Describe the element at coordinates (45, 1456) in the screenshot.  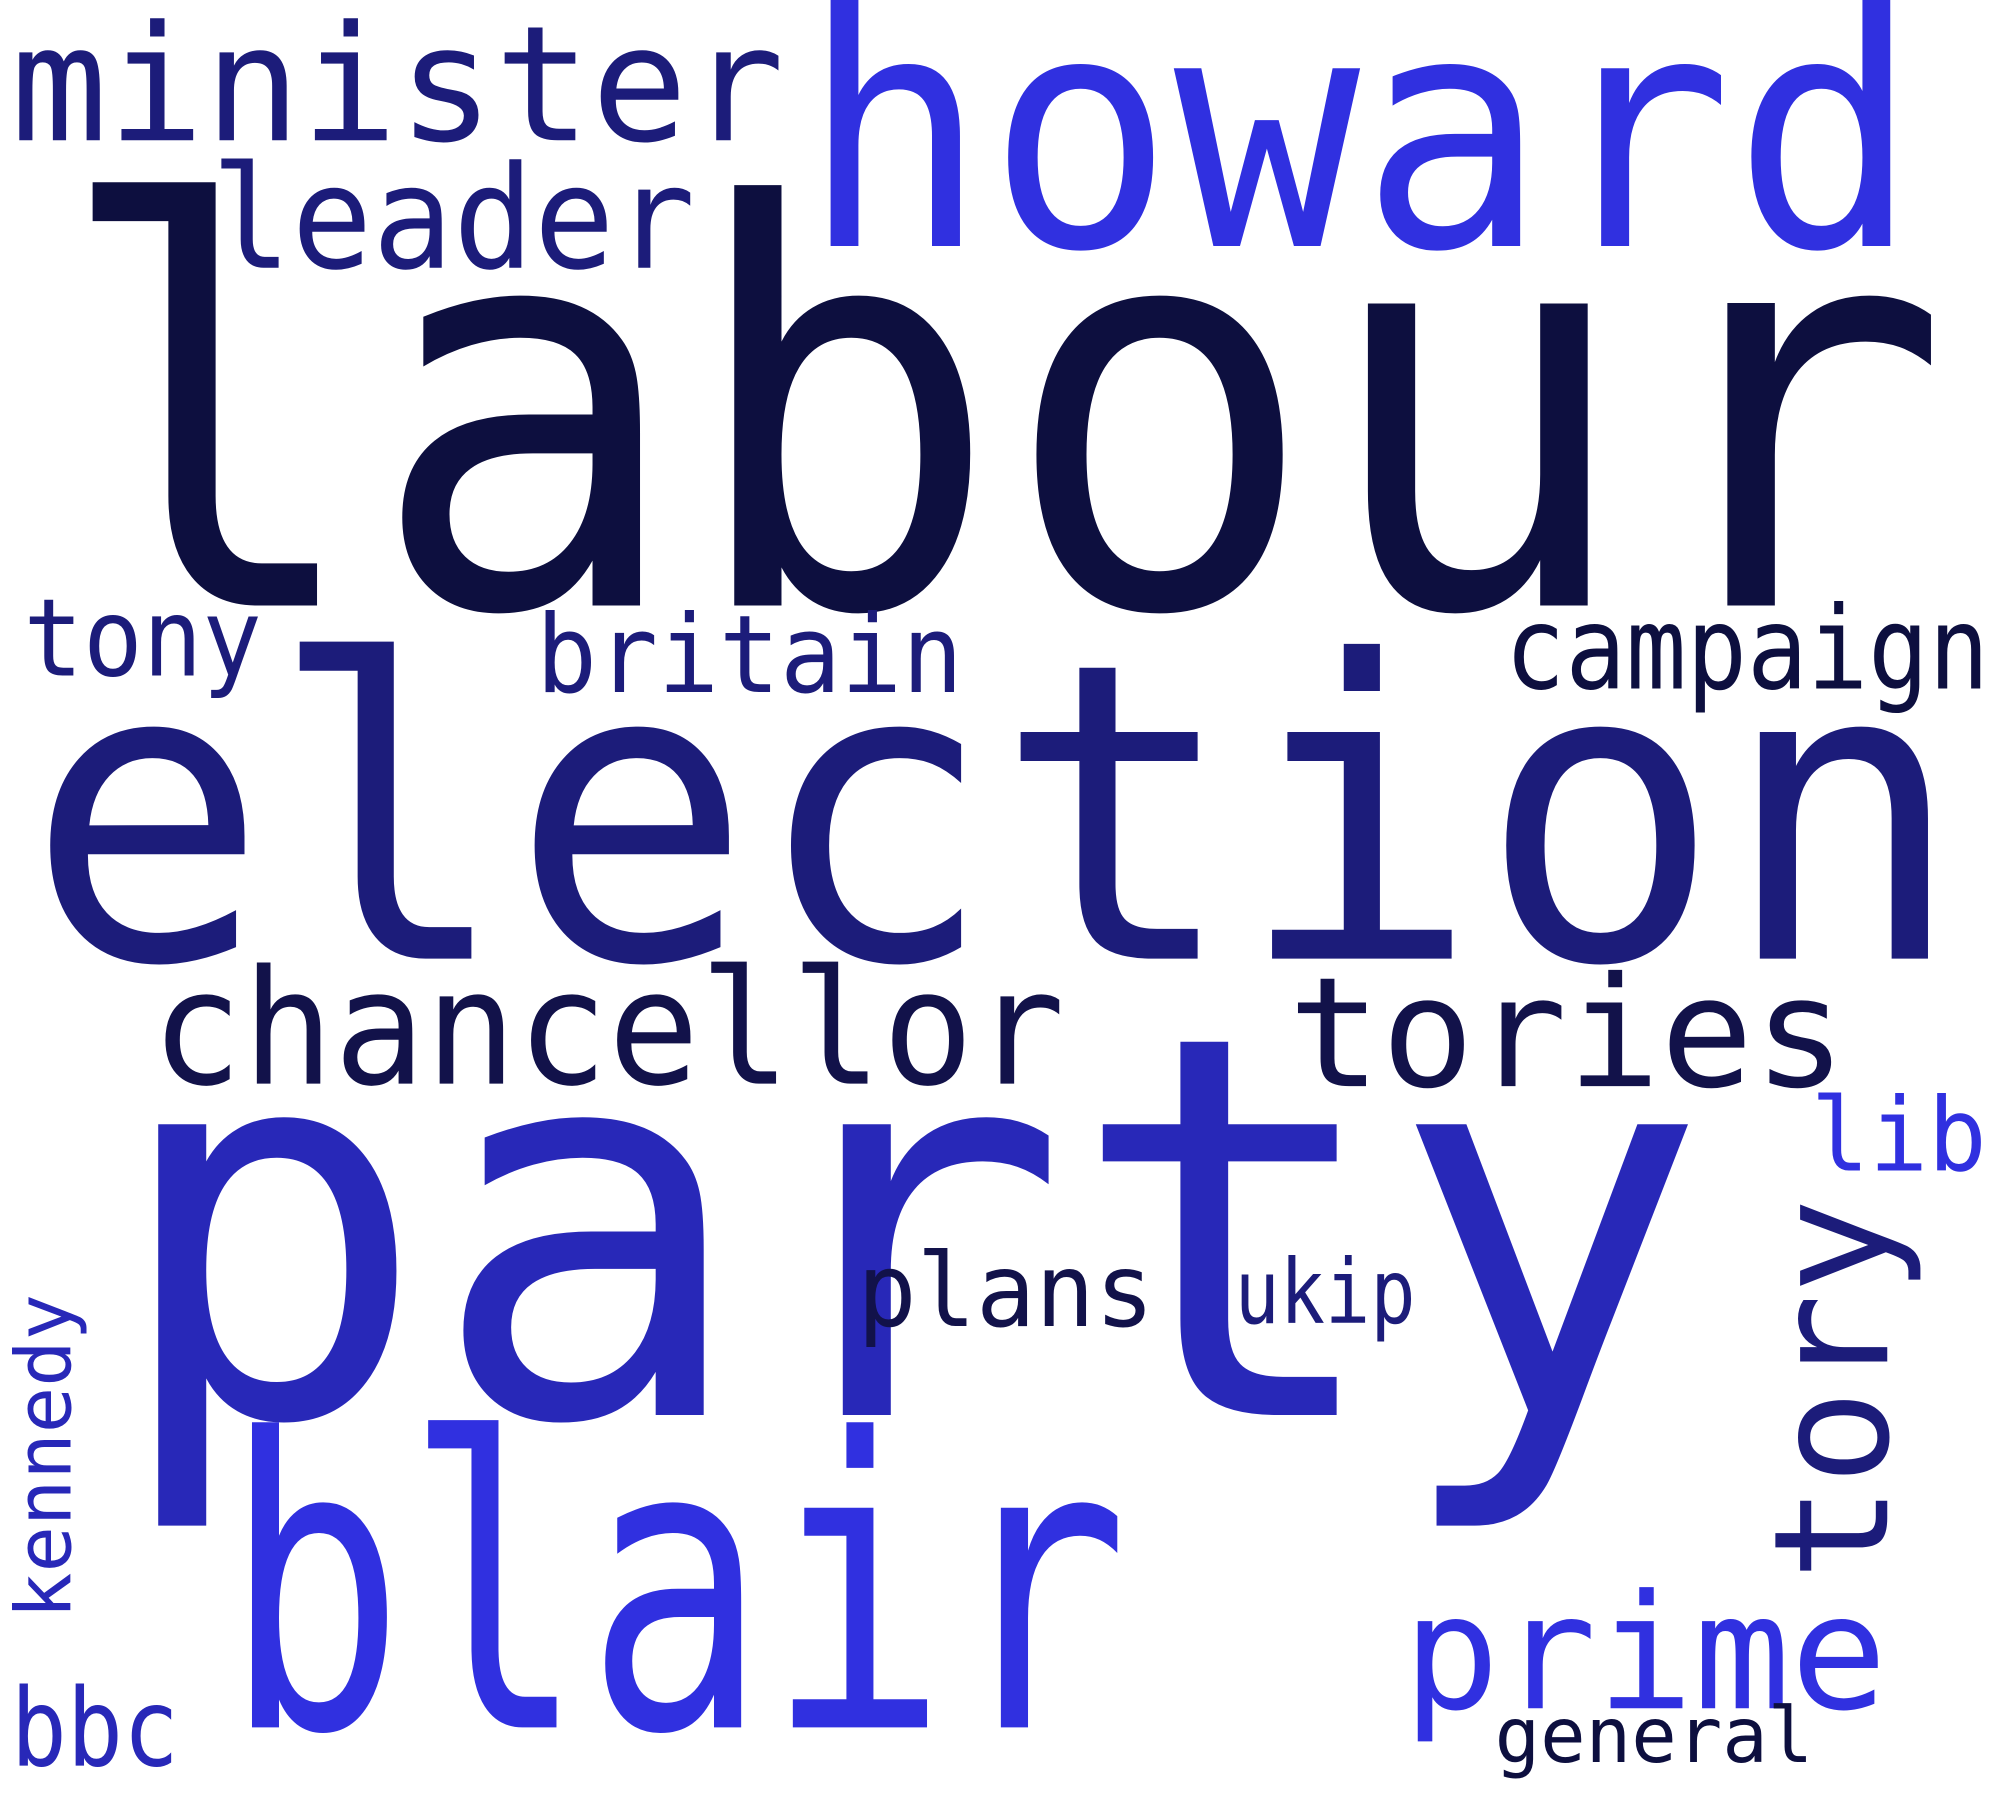
I see `word: kennedy` at that location.